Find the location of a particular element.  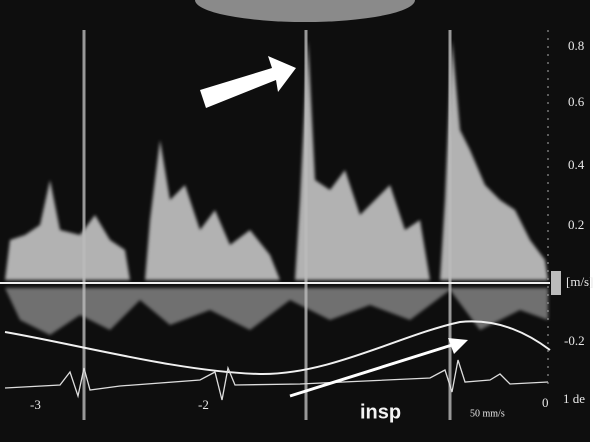

time-label: -2 is located at coordinates (203, 404).